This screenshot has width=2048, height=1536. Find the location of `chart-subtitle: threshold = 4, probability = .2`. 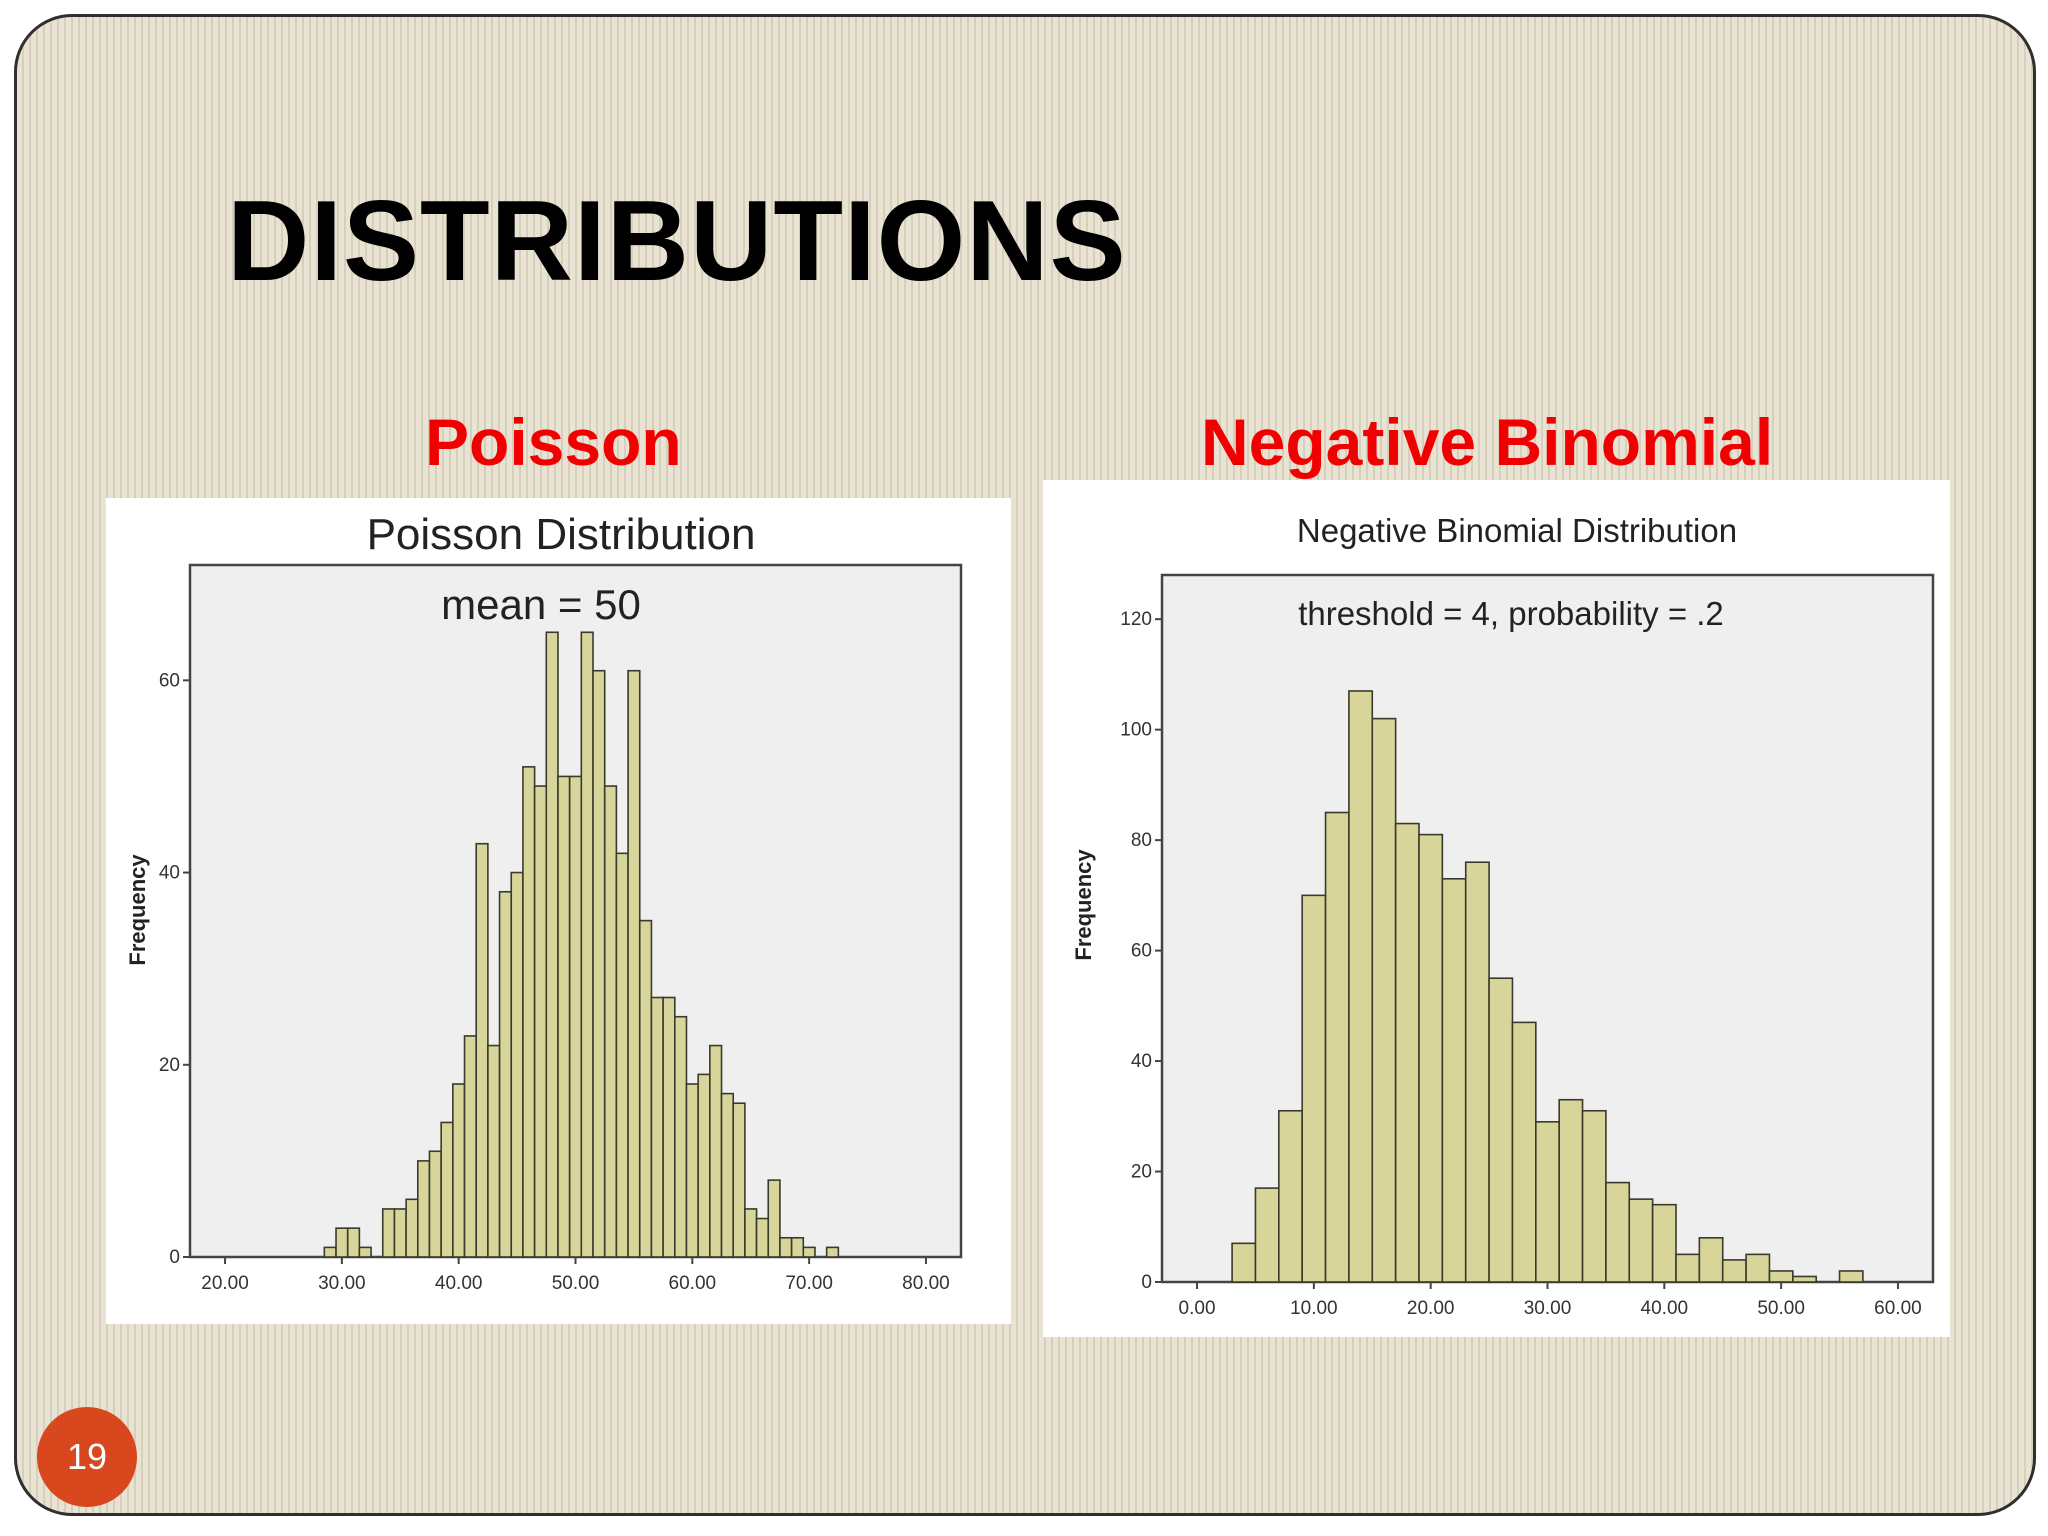

chart-subtitle: threshold = 4, probability = .2 is located at coordinates (1511, 613).